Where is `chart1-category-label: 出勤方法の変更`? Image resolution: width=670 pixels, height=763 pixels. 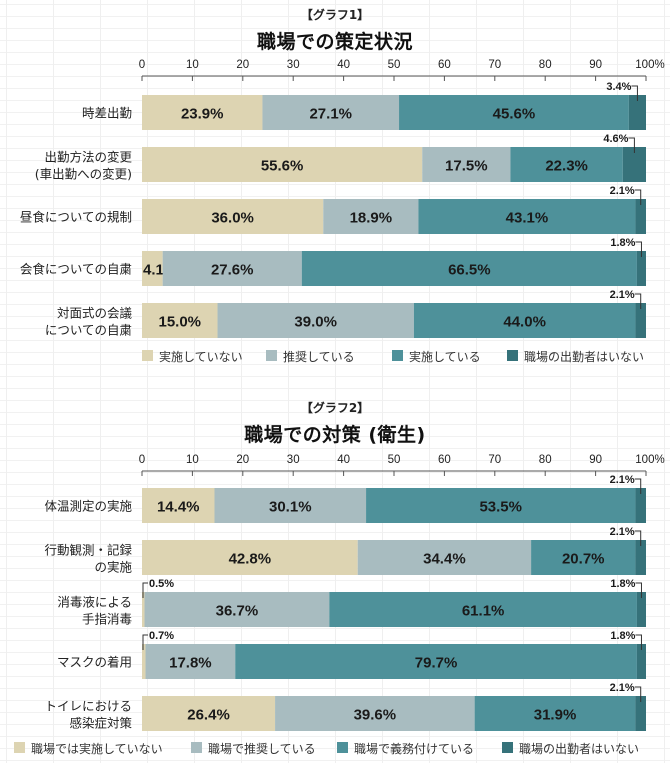 chart1-category-label: 出勤方法の変更 is located at coordinates (88, 157).